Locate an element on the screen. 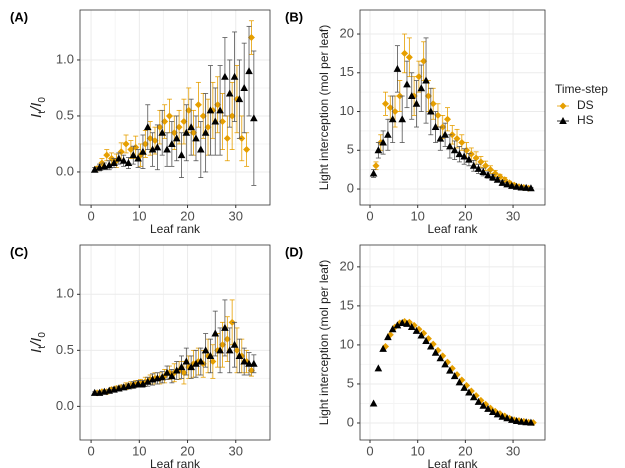 Image resolution: width=625 pixels, height=468 pixels. y-axis-label: It/I0 is located at coordinates (38, 342).